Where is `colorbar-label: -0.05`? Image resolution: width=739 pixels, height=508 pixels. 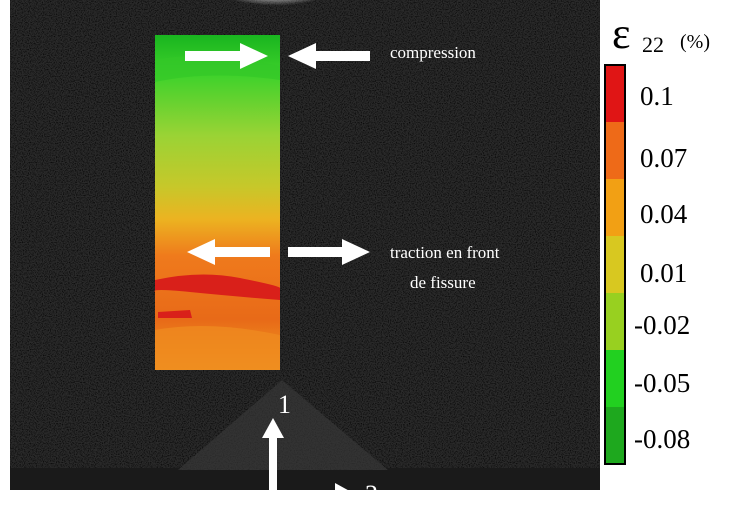 colorbar-label: -0.05 is located at coordinates (662, 383).